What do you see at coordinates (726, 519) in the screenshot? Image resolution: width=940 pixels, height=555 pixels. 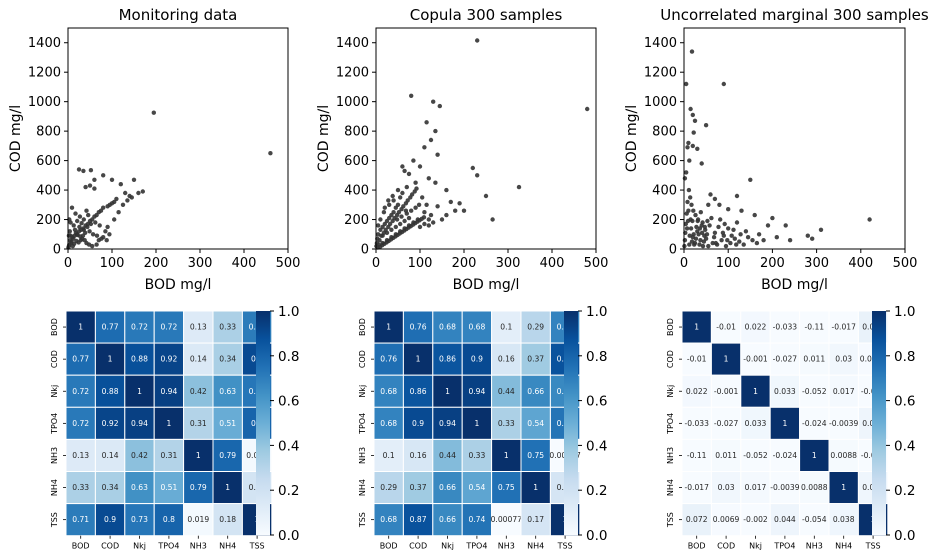 I see `cell-value-label: 0.0069` at bounding box center [726, 519].